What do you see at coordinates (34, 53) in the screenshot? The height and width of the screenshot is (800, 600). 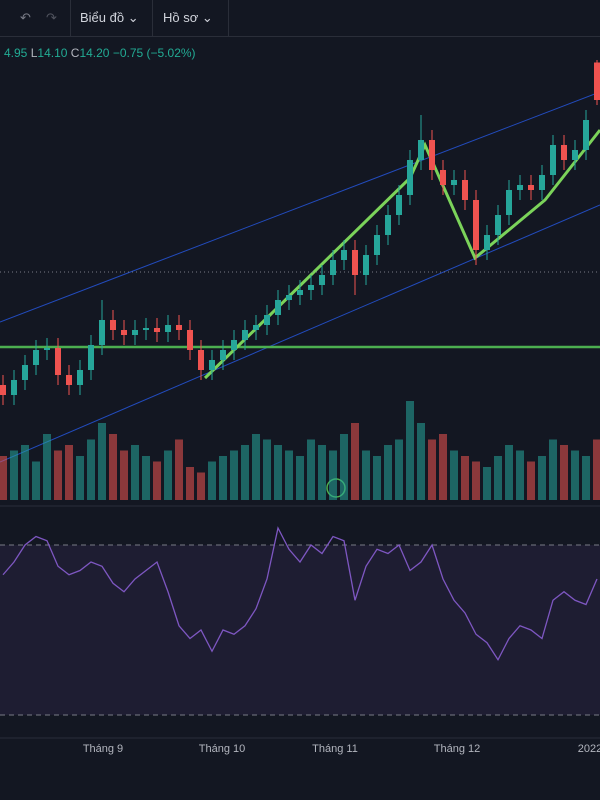 I see `low-key: L` at bounding box center [34, 53].